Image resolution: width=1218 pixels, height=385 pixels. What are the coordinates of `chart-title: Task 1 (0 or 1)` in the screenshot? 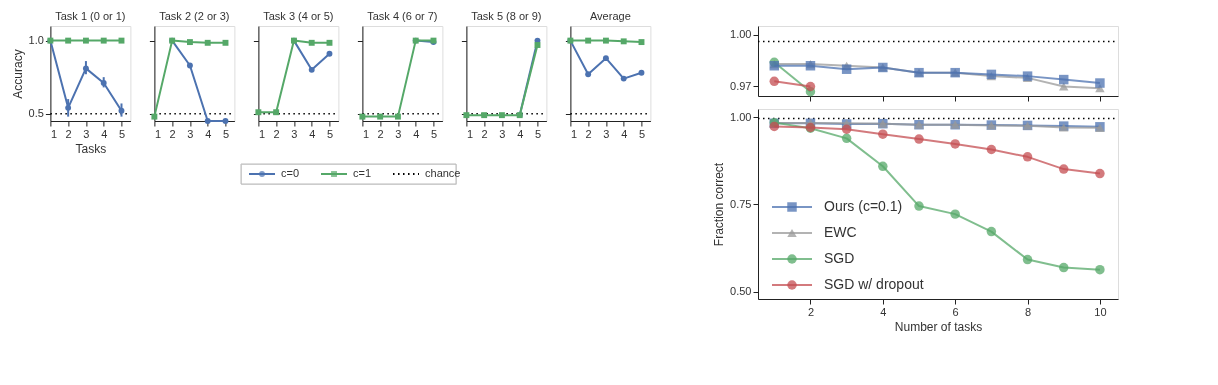 It's located at (90, 16).